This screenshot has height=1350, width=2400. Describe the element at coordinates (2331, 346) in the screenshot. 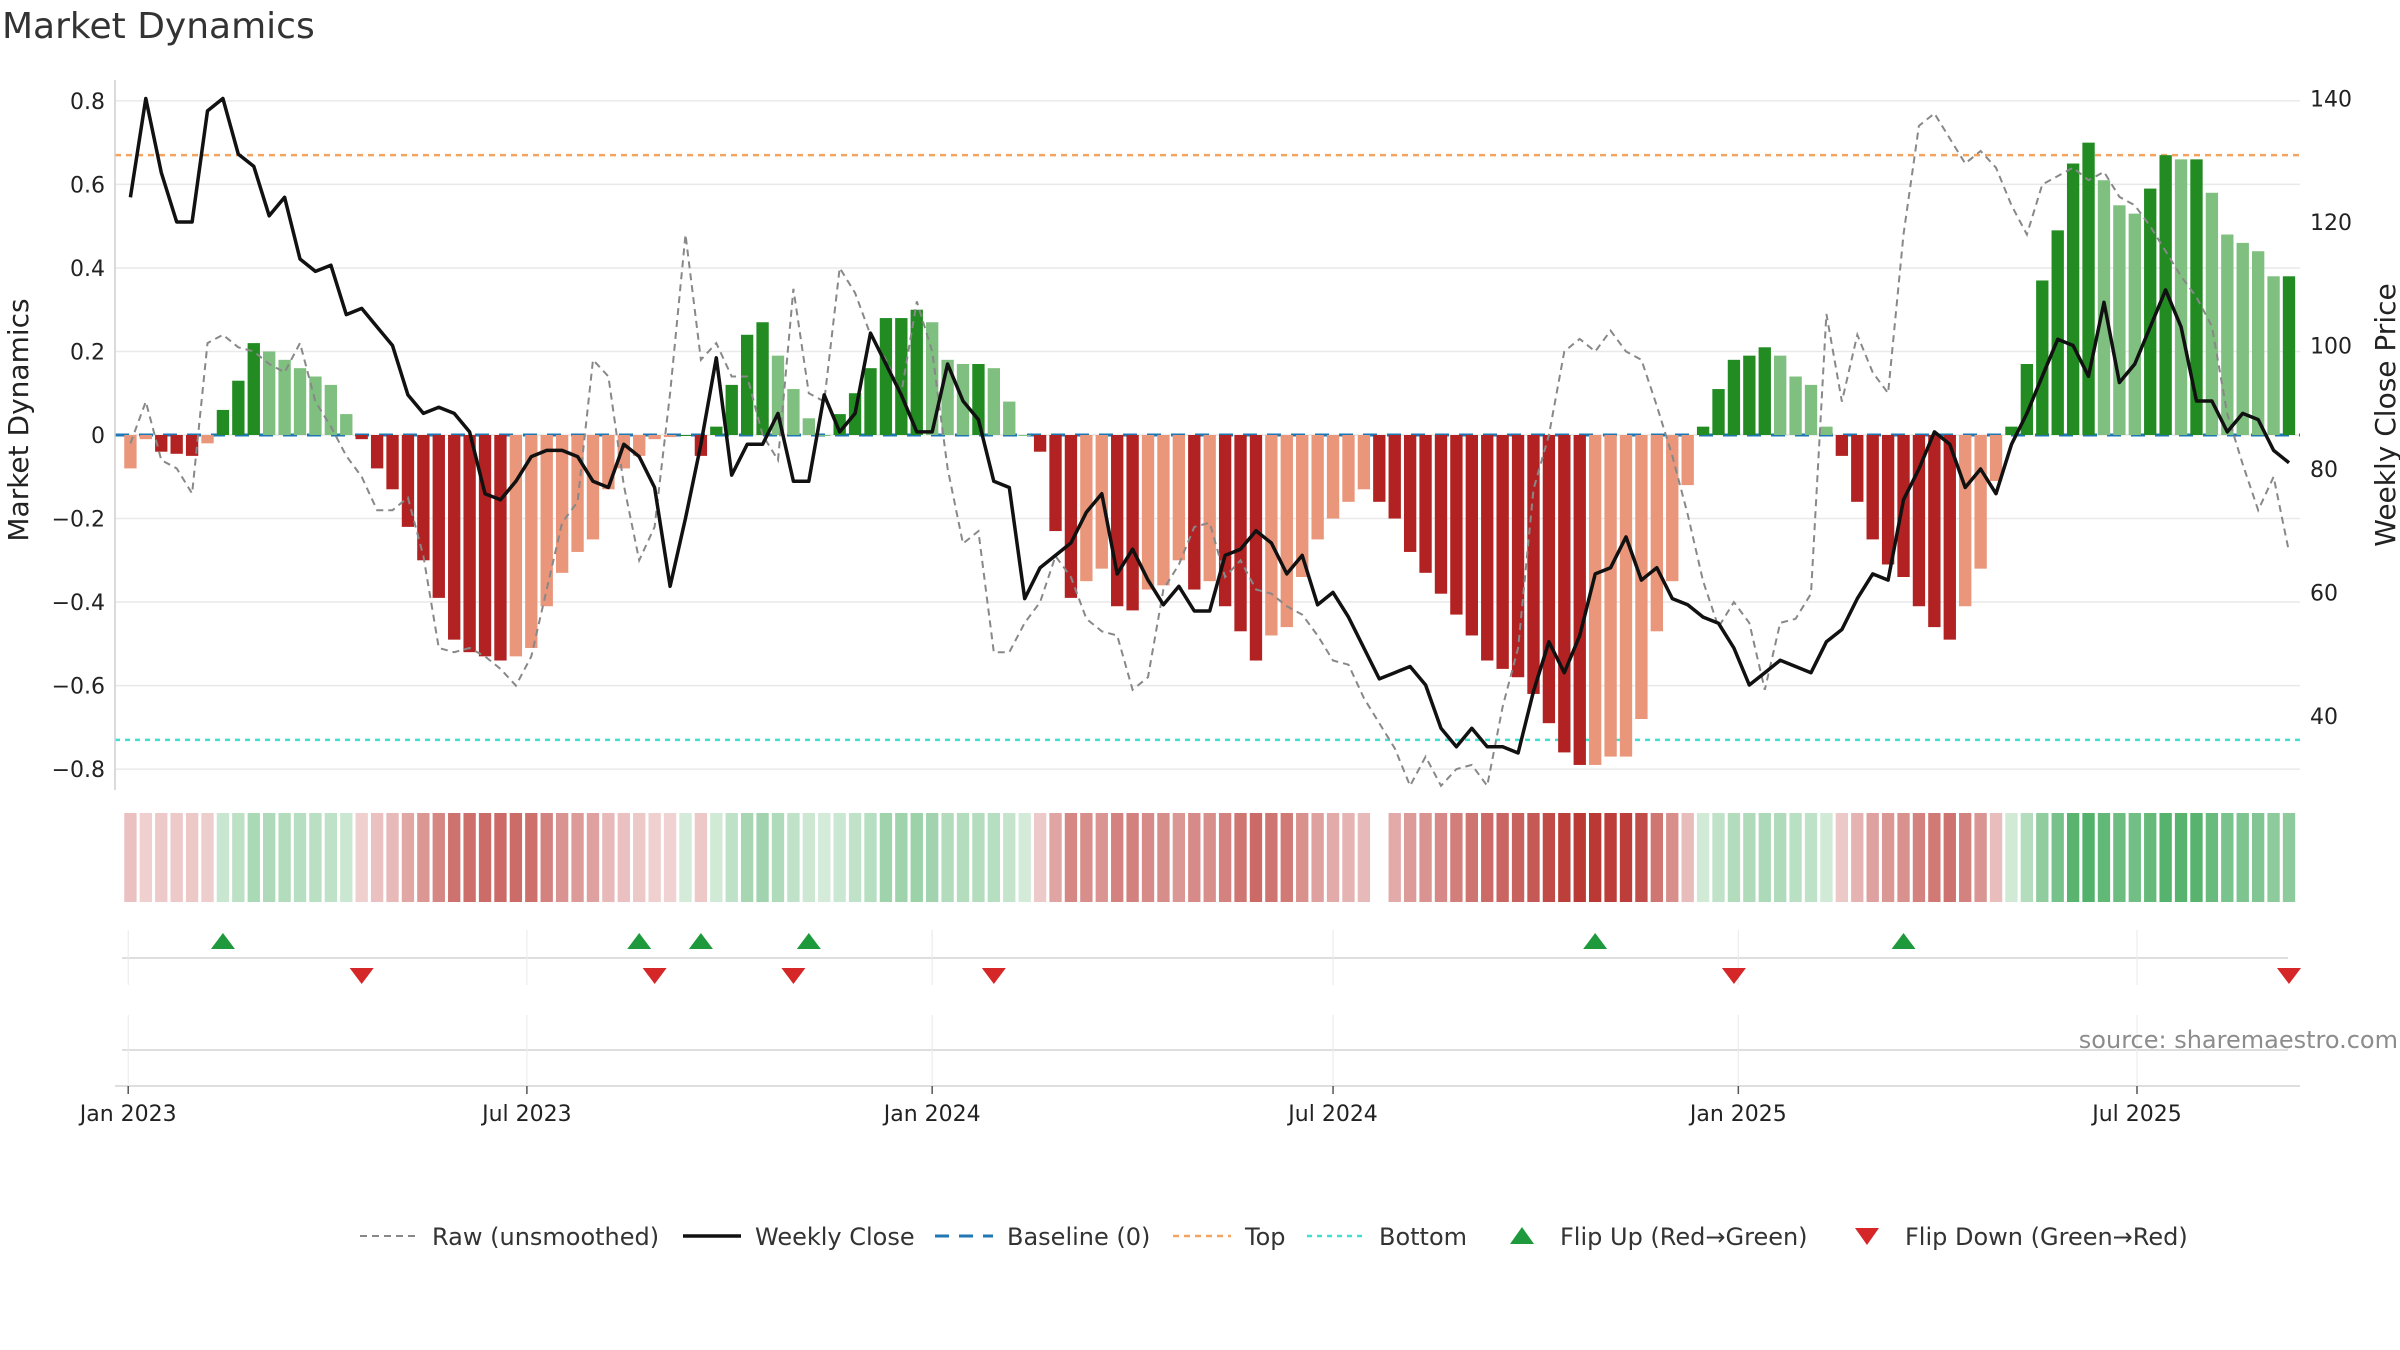

I see `y-right-tick: 100` at that location.